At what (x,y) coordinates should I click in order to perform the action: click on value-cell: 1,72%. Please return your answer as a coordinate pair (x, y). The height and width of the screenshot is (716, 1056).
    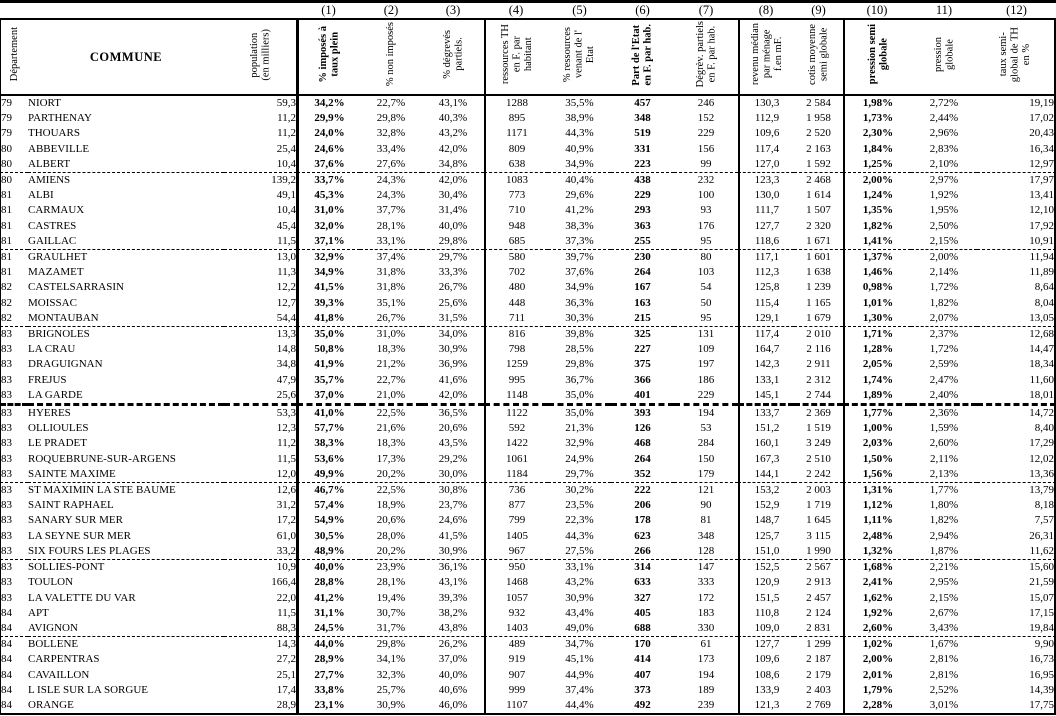
    Looking at the image, I should click on (944, 349).